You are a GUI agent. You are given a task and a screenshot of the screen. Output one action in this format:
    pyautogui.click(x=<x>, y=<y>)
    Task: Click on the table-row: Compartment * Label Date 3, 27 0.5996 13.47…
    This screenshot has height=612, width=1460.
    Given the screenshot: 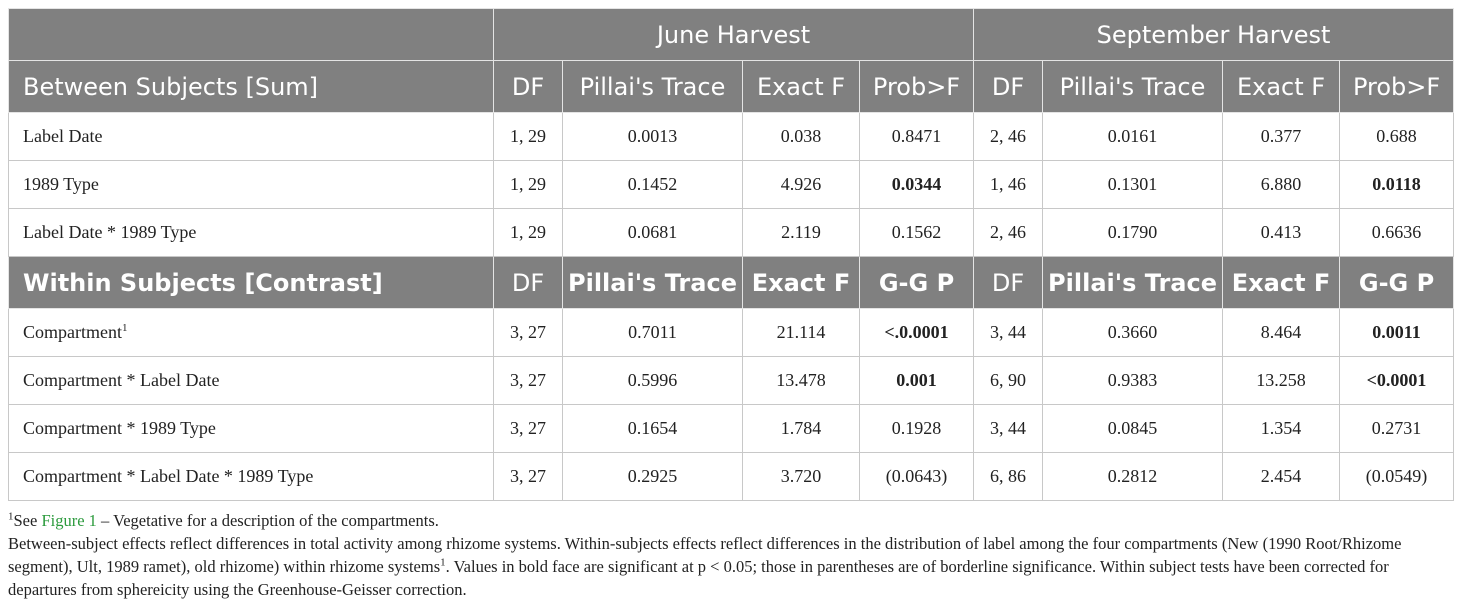 What is the action you would take?
    pyautogui.click(x=731, y=380)
    